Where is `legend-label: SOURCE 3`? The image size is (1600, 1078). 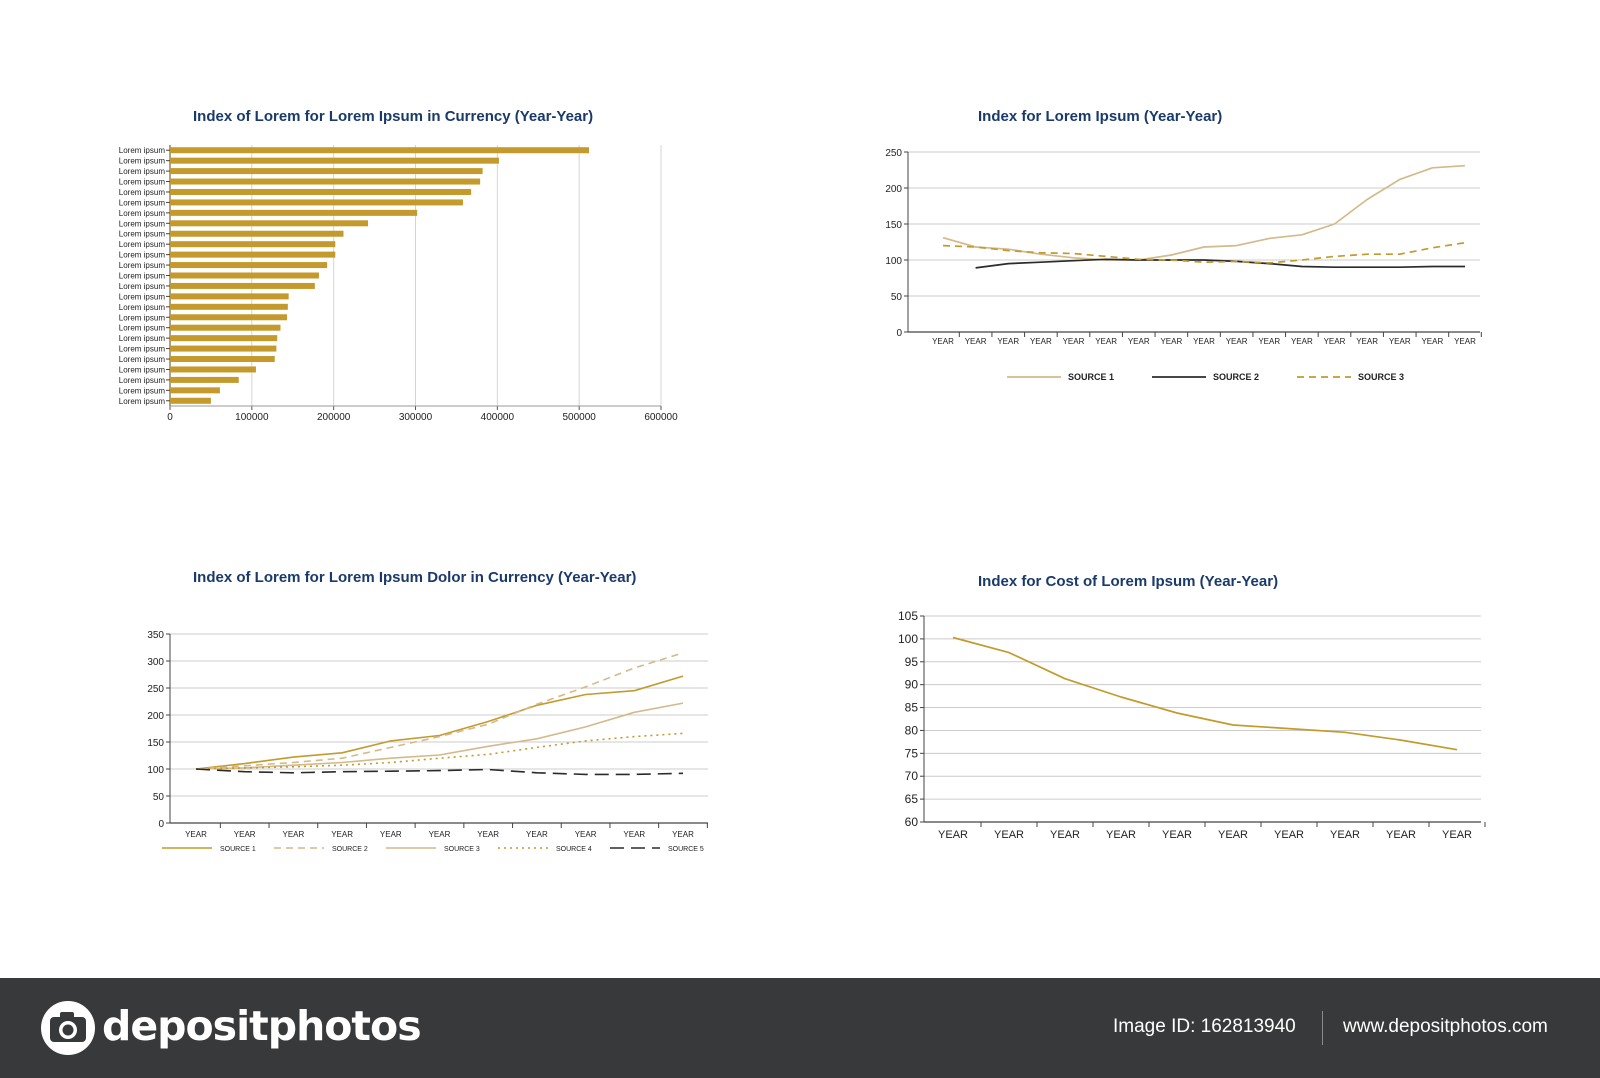 legend-label: SOURCE 3 is located at coordinates (1381, 377).